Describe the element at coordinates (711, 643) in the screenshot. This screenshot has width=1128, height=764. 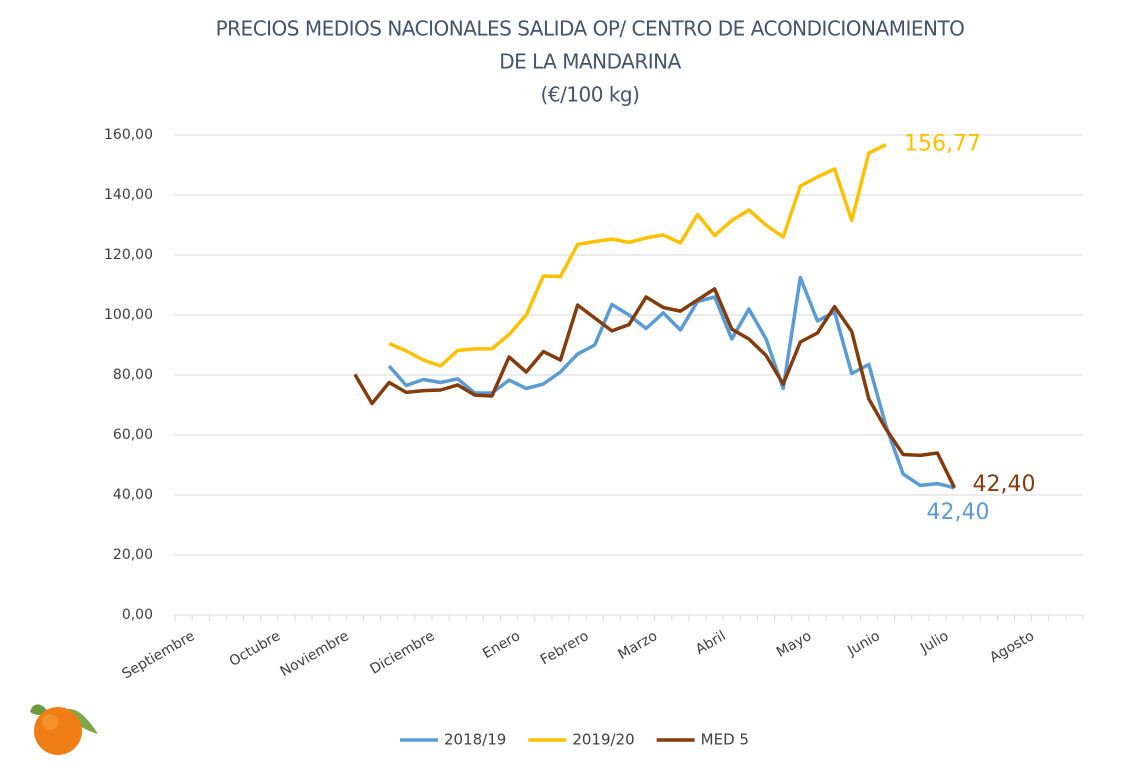
I see `x-tick-label: Abril` at that location.